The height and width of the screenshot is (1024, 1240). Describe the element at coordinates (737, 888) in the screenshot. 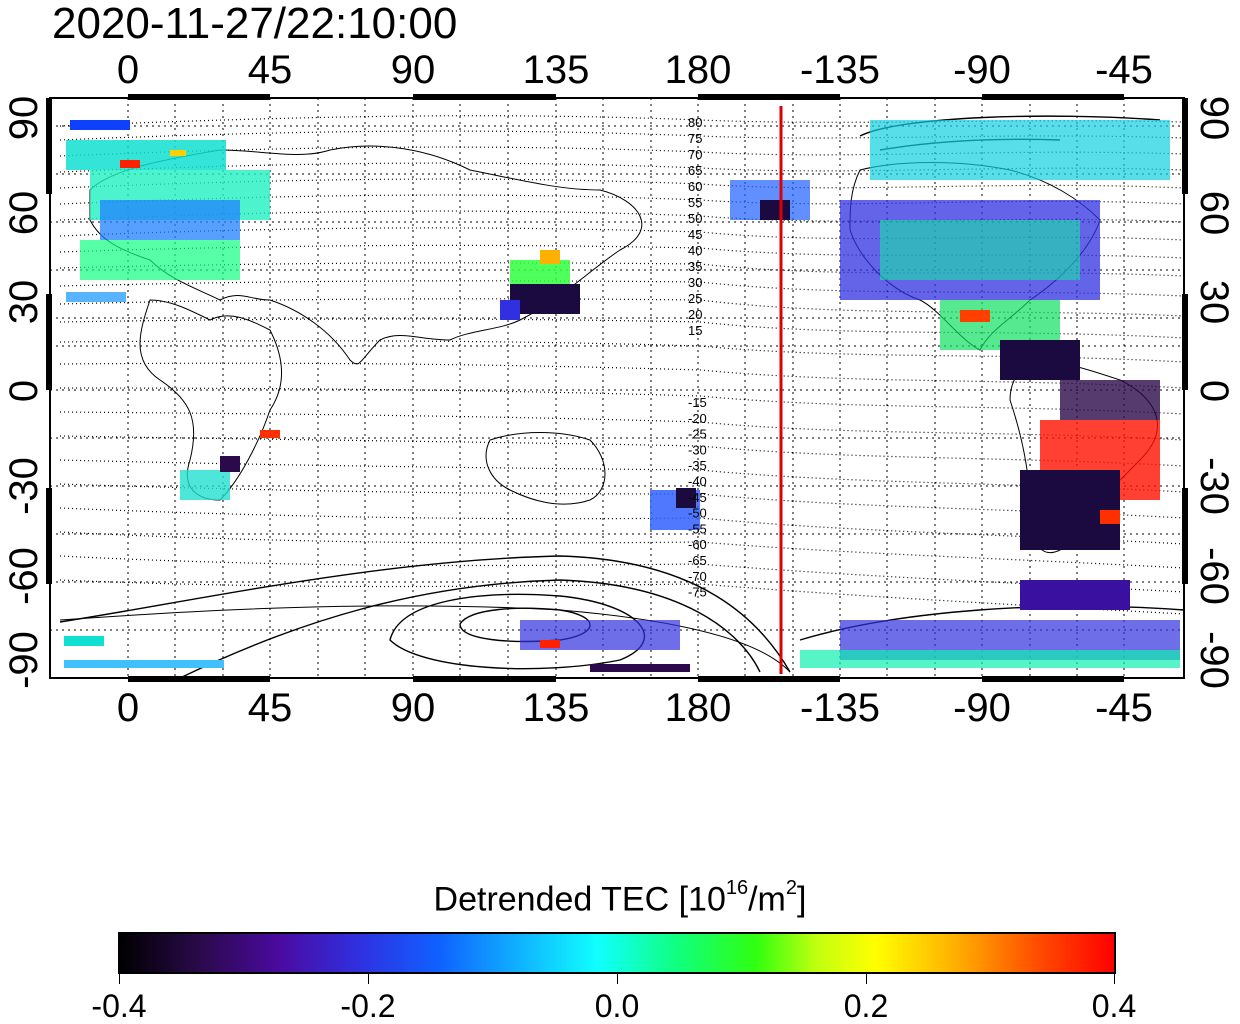

I see `colorbar-title-sup1: 16` at that location.